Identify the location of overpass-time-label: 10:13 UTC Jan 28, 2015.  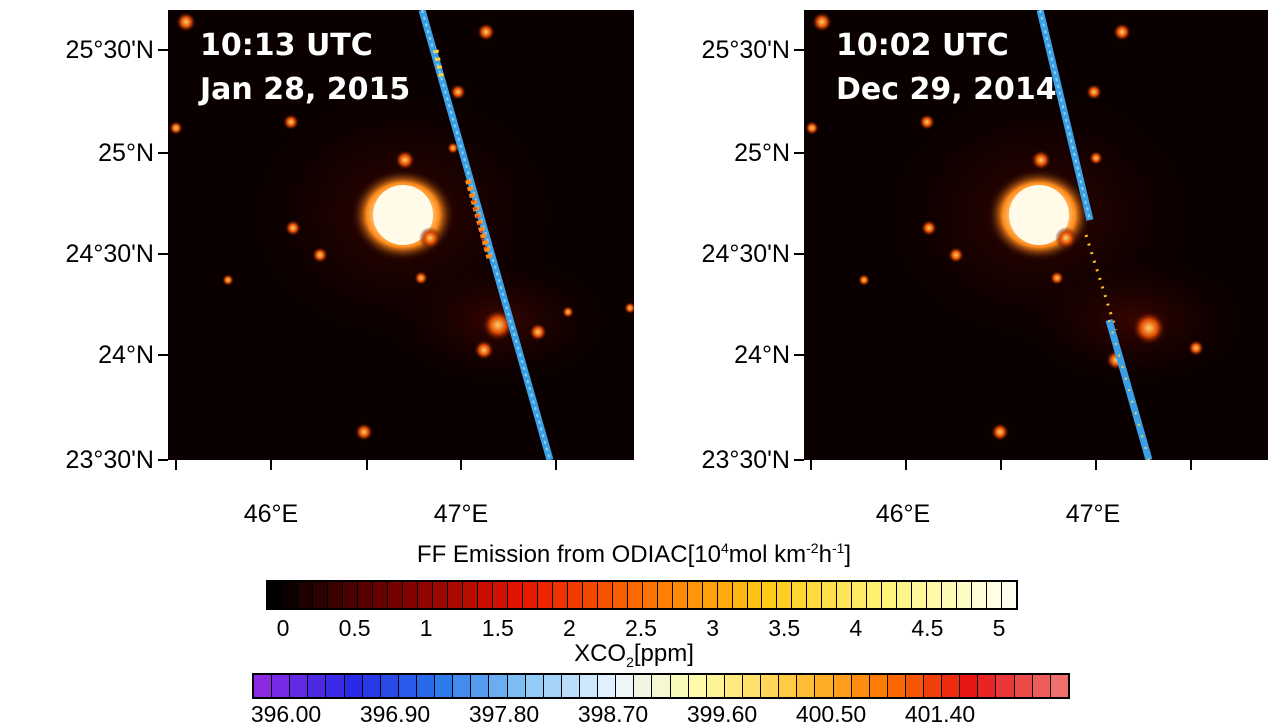
(305, 67).